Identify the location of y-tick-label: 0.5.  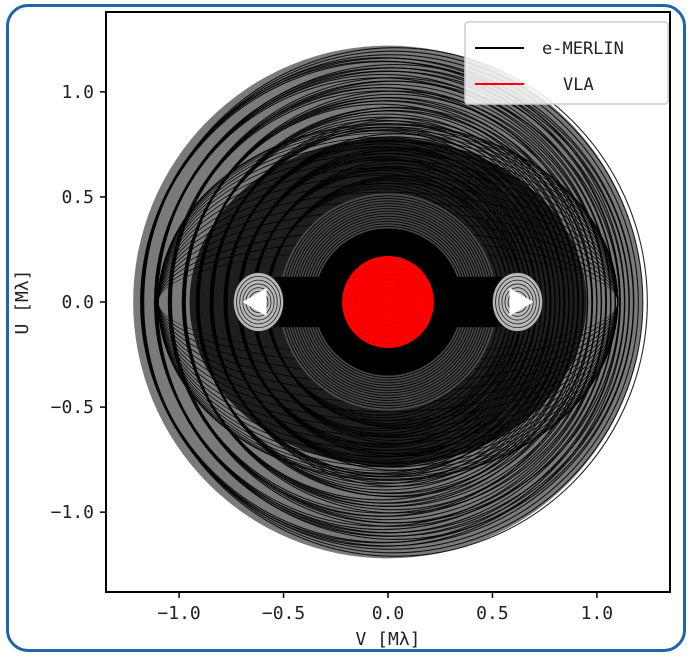
(77, 197).